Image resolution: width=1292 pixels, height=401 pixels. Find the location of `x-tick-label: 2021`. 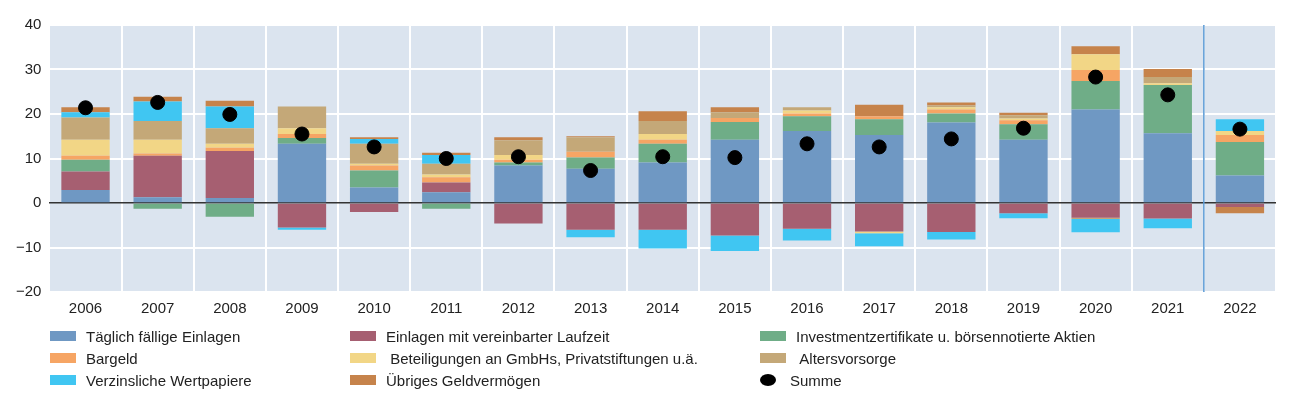

x-tick-label: 2021 is located at coordinates (1168, 308).